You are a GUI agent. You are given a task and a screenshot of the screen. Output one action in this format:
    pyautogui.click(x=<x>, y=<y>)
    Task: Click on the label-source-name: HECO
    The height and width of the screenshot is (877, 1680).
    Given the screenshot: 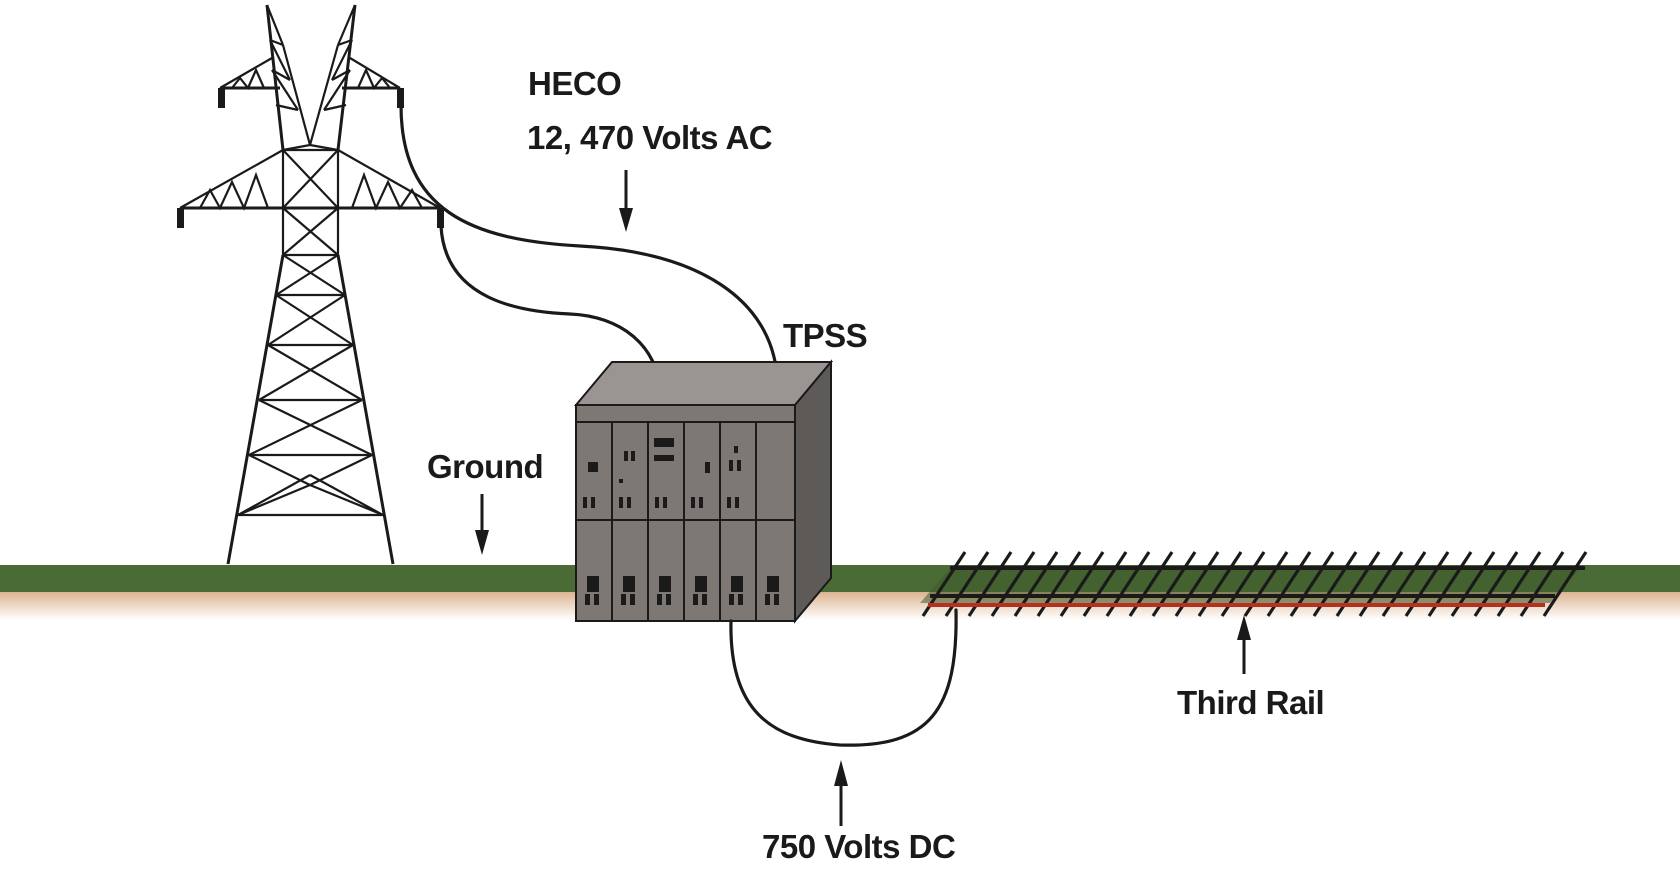 What is the action you would take?
    pyautogui.click(x=574, y=83)
    